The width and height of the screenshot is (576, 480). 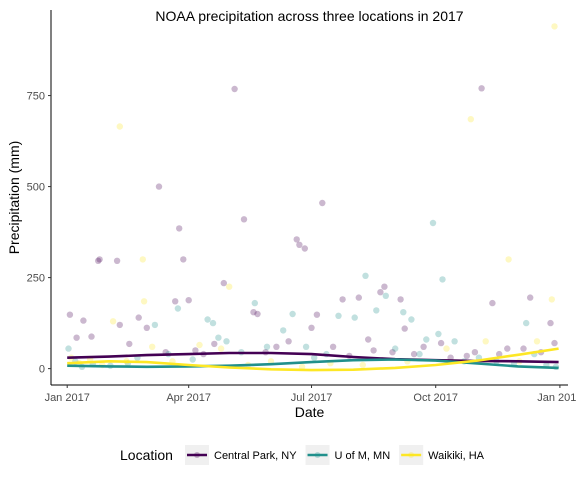 What do you see at coordinates (313, 364) in the screenshot?
I see `smooth-line-u-of-m-mn` at bounding box center [313, 364].